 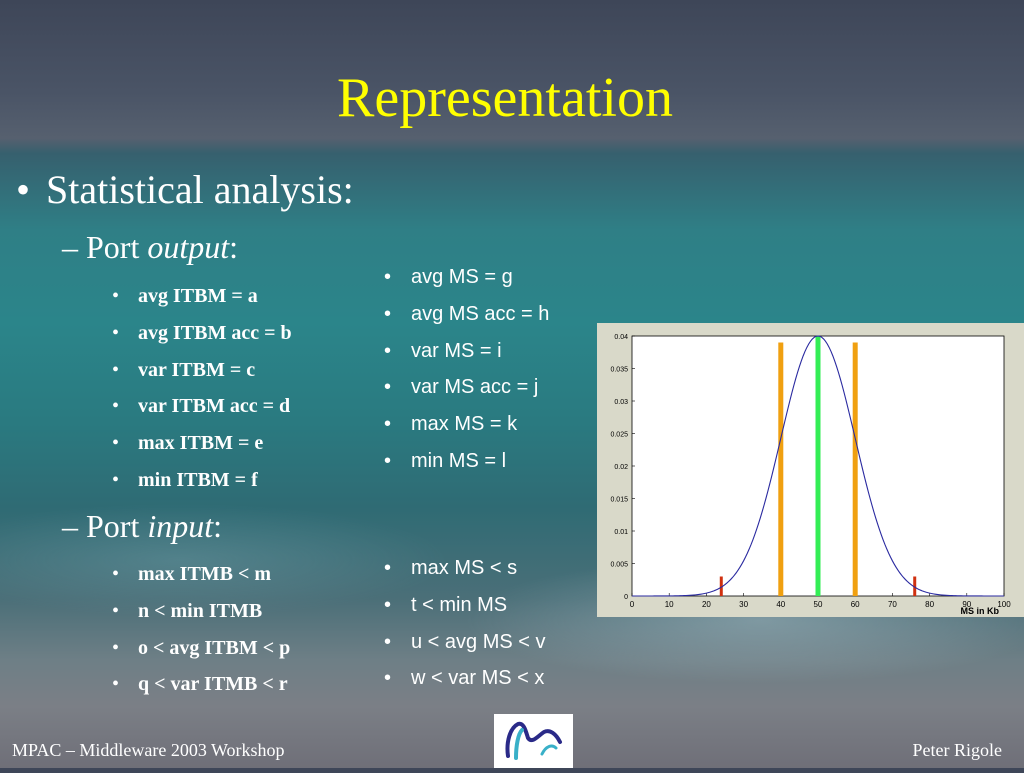 What do you see at coordinates (780, 604) in the screenshot?
I see `x-tick-label: 40` at bounding box center [780, 604].